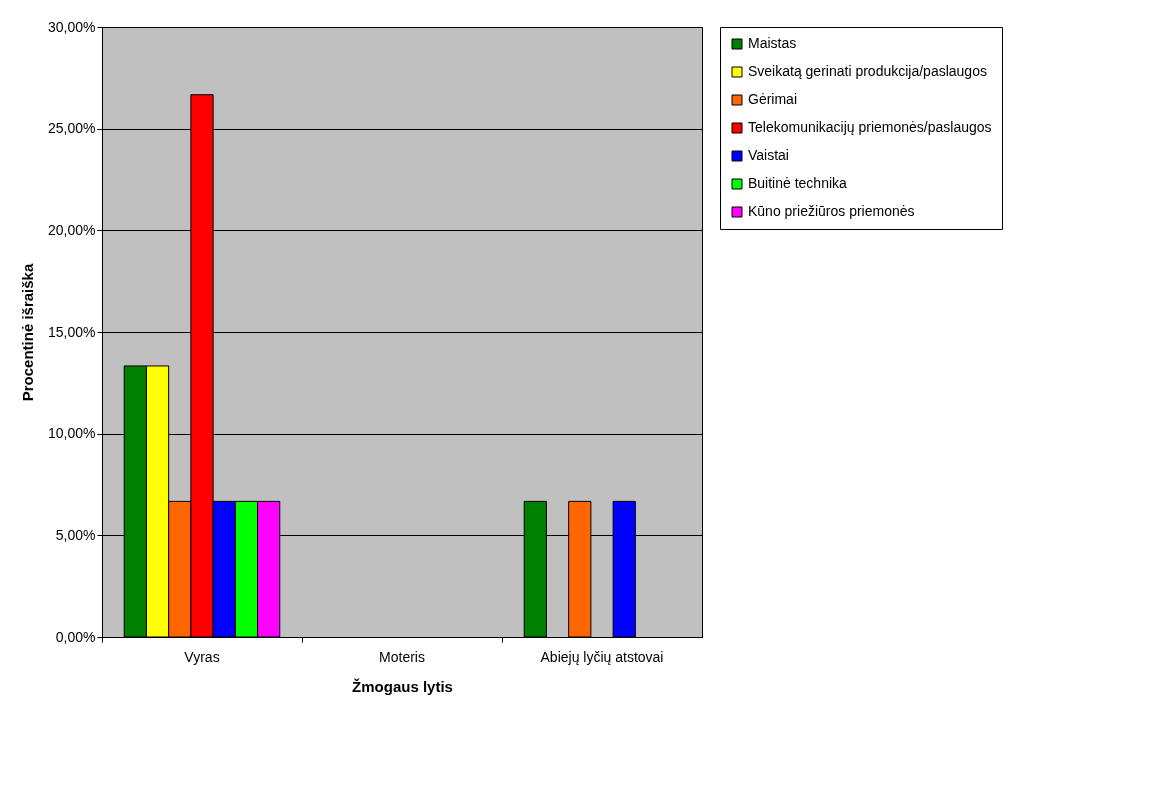  I want to click on y-tick-label: 0,00%, so click(75, 636).